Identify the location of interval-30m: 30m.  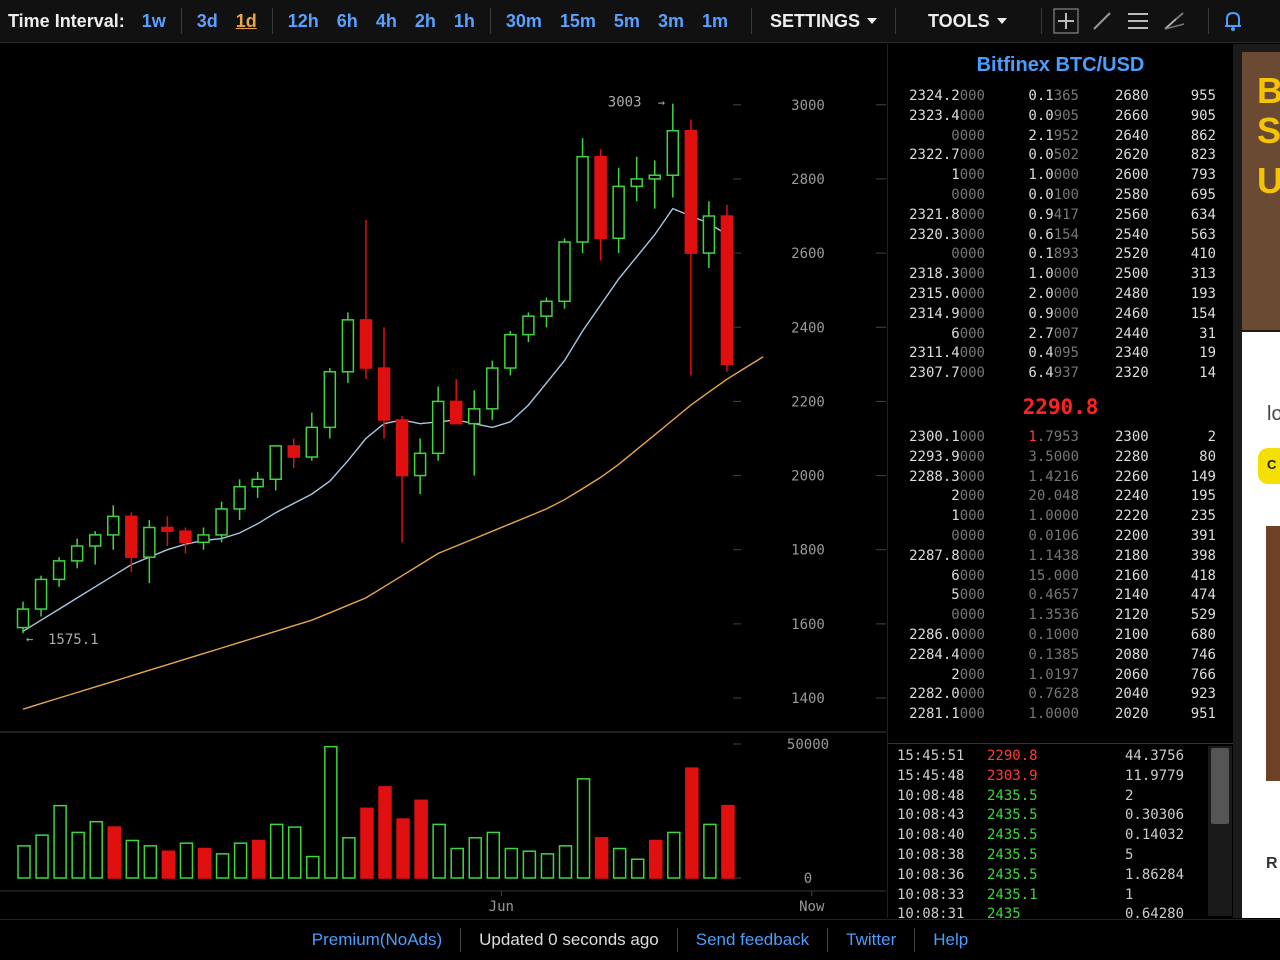
(523, 20).